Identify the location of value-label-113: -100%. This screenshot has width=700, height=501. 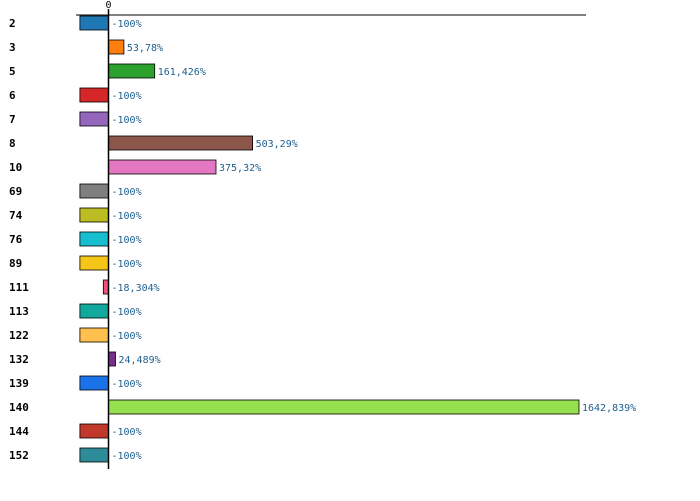
(127, 312).